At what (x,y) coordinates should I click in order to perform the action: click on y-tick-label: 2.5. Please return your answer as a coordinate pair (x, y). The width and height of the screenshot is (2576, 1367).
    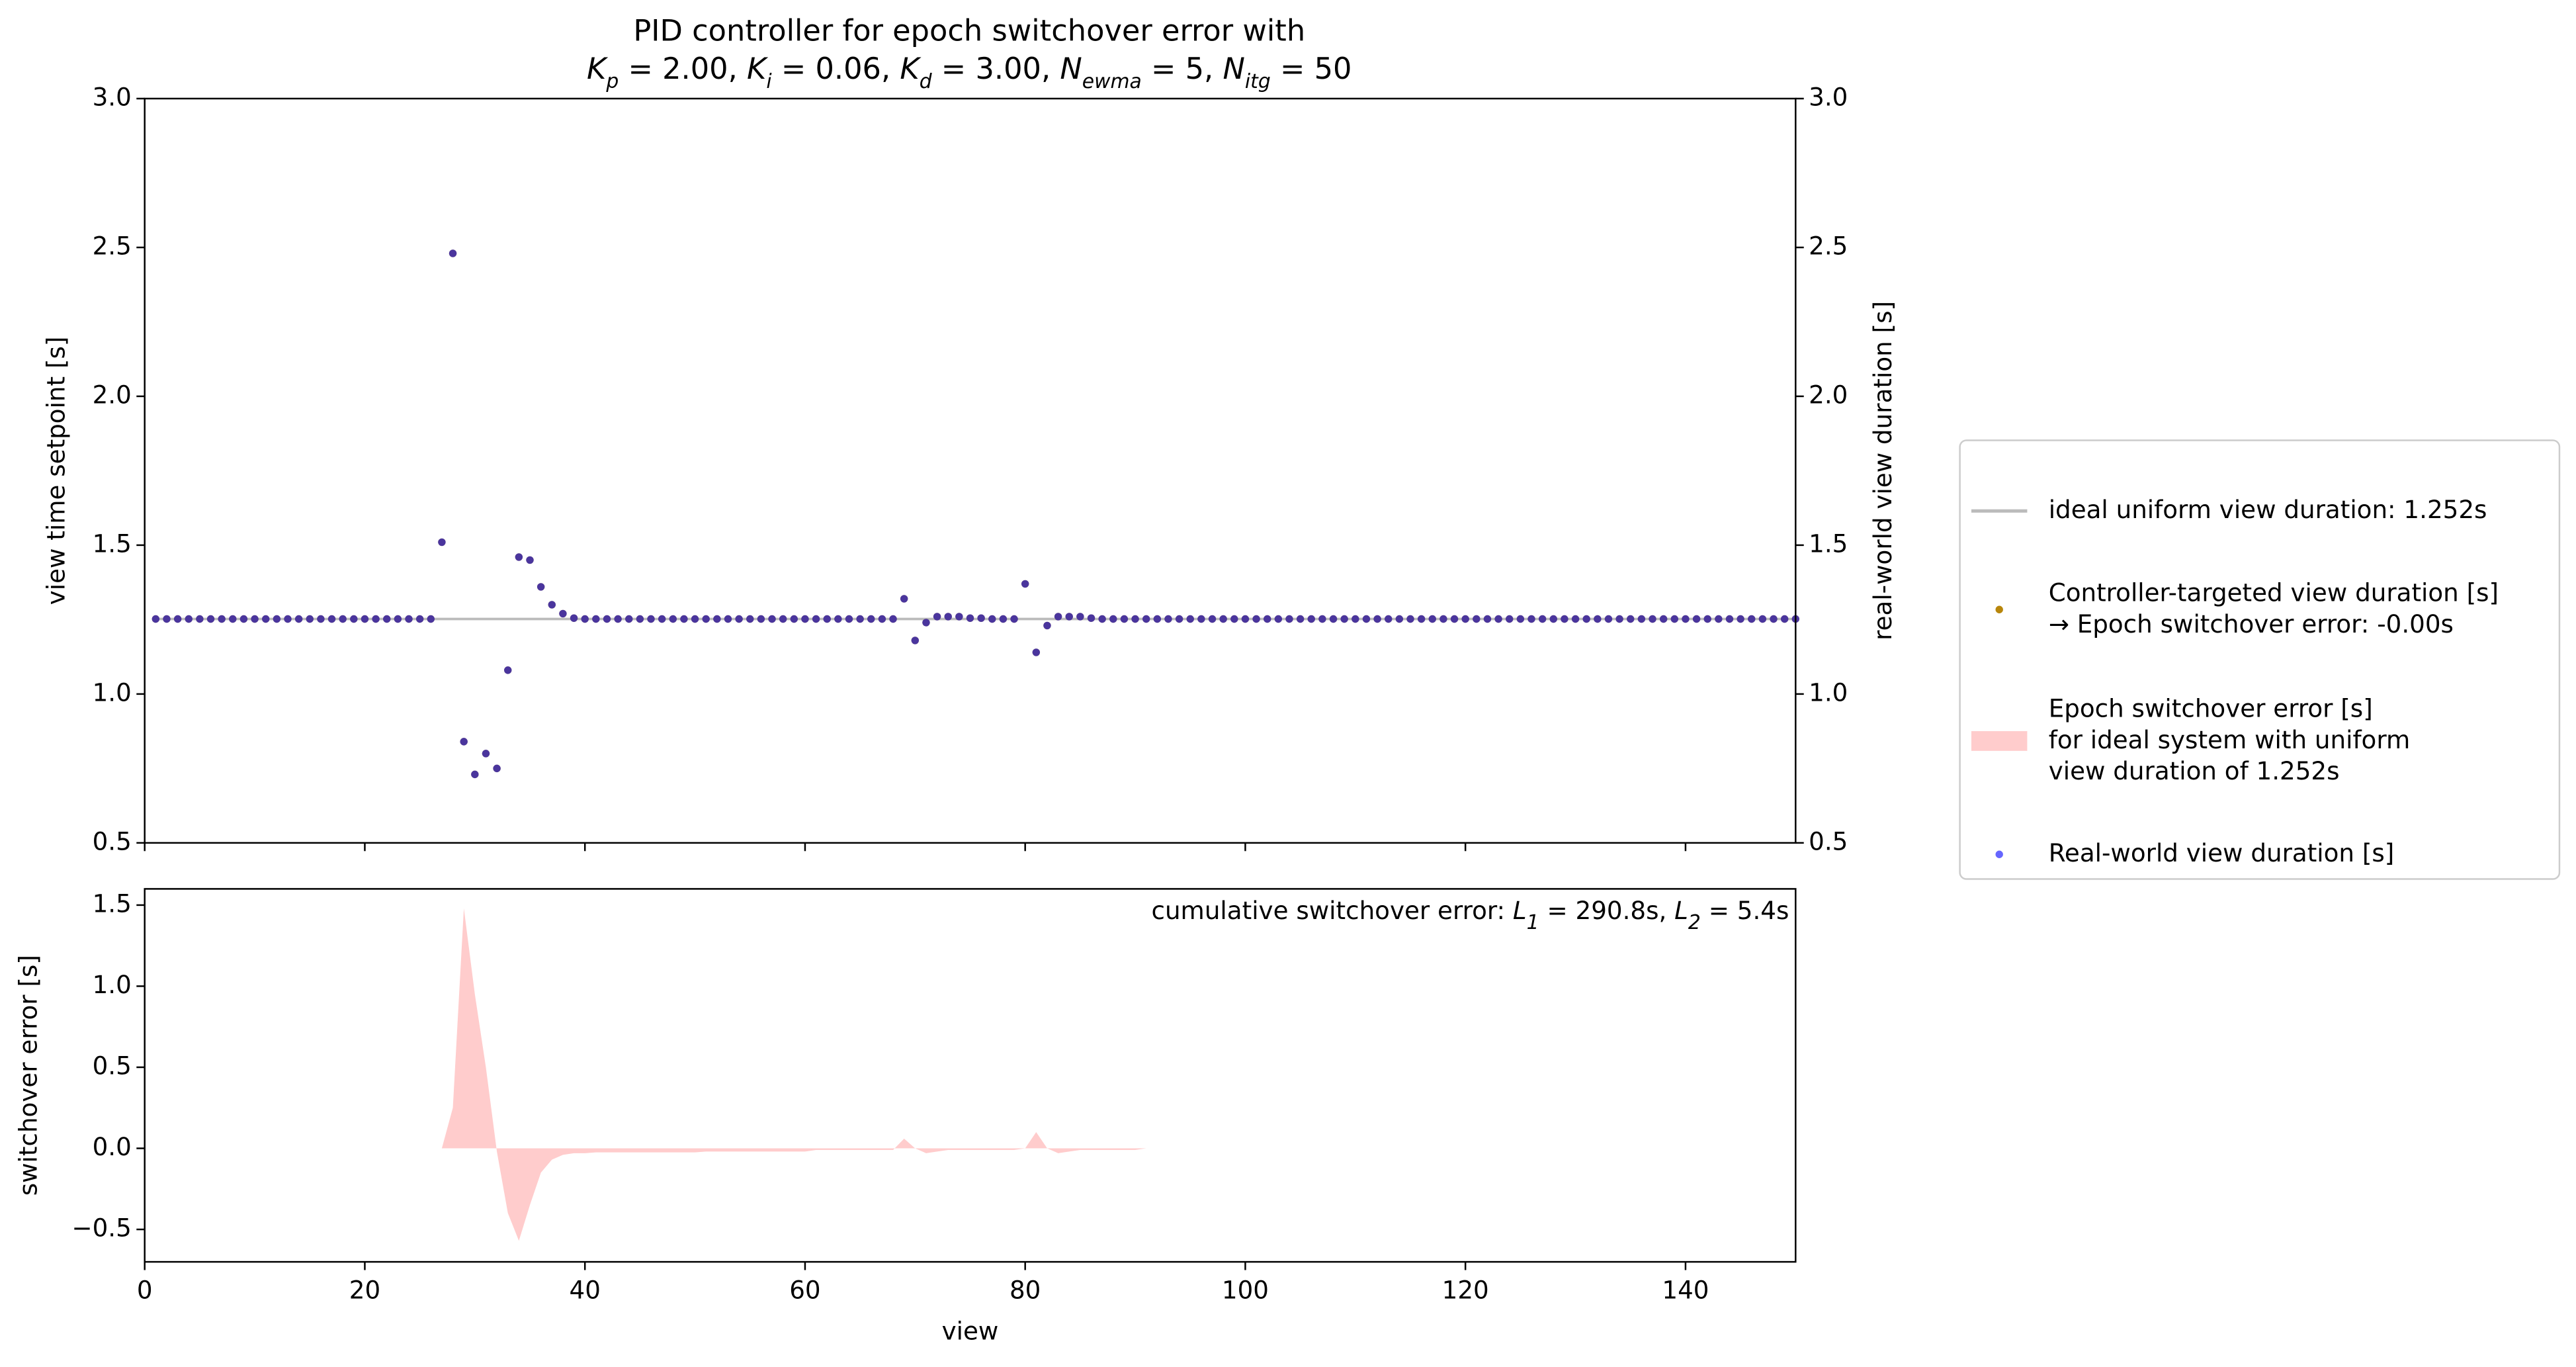
    Looking at the image, I should click on (1829, 245).